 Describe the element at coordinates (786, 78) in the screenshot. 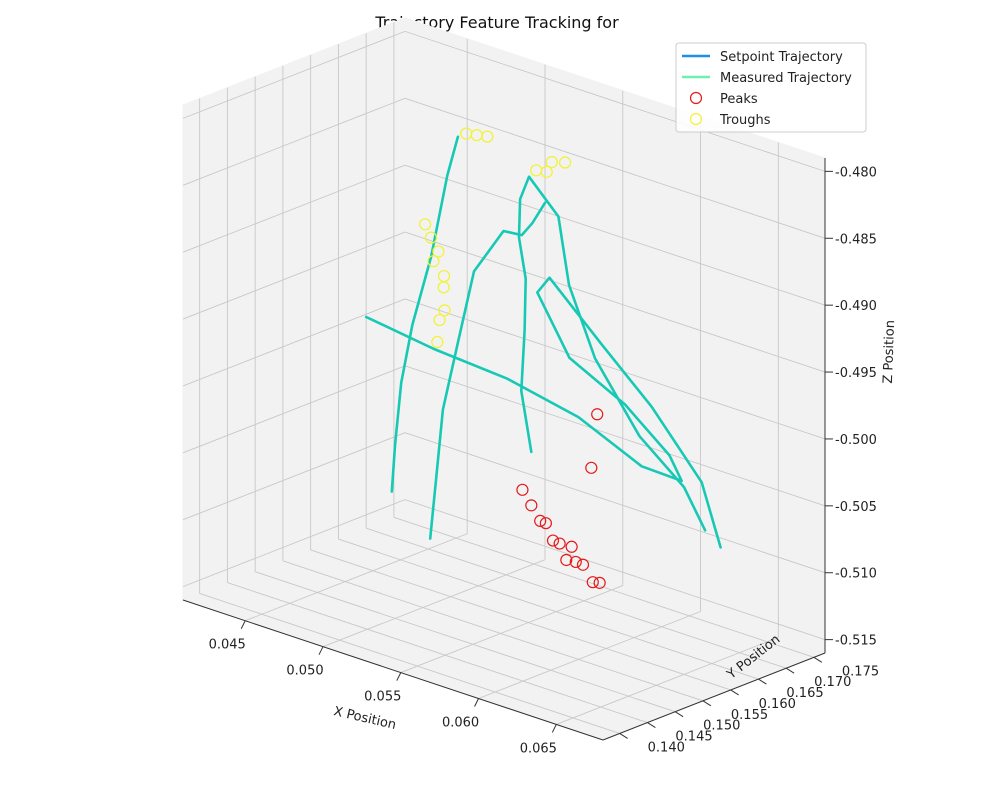

I see `legend-label-measured: Measured Trajectory` at that location.